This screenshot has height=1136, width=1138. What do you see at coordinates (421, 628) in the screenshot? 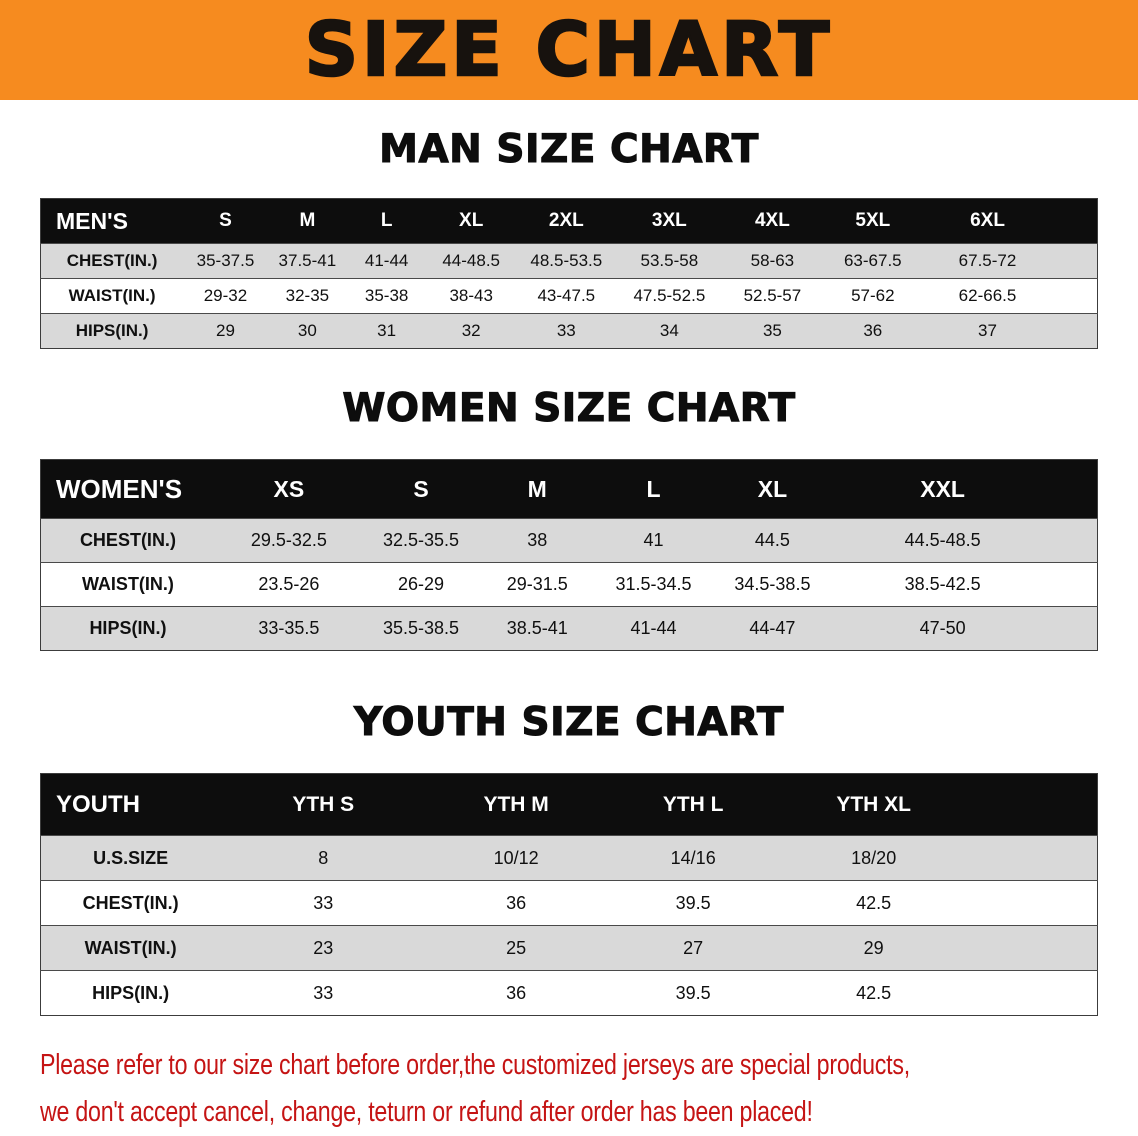
I see `size-value: 35.5-38.5` at bounding box center [421, 628].